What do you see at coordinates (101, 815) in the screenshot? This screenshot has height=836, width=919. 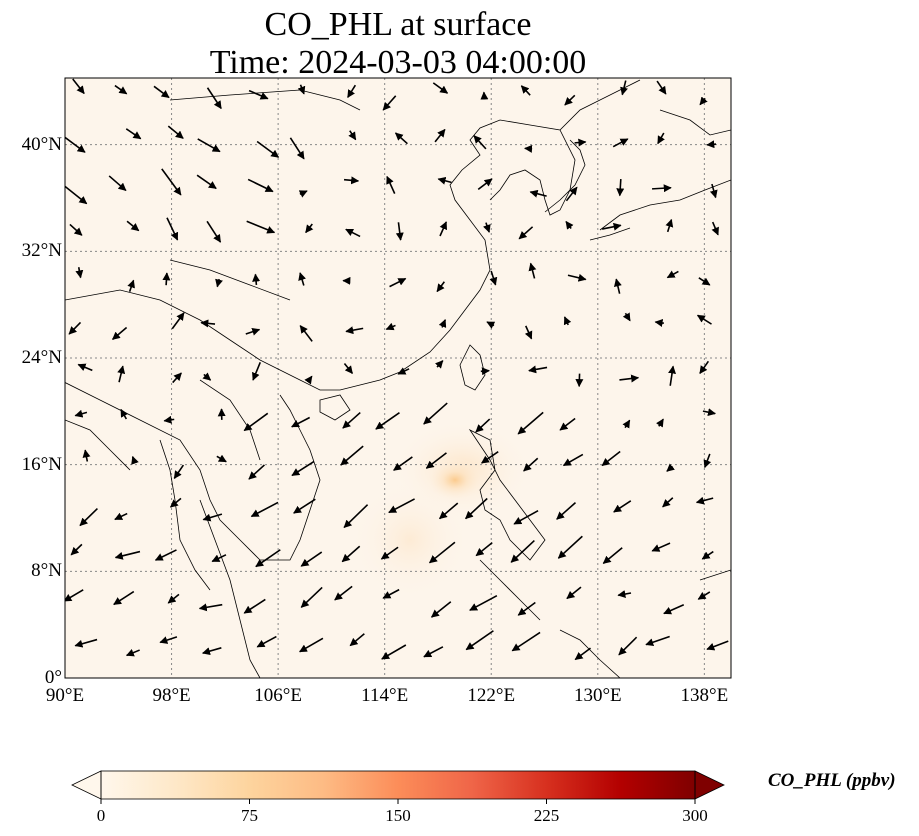 I see `colorbar-tick-label: 0` at bounding box center [101, 815].